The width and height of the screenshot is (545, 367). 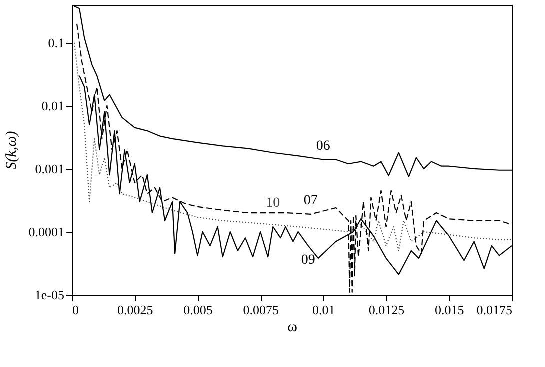 What do you see at coordinates (135, 310) in the screenshot?
I see `x-tick-label: 0.0025` at bounding box center [135, 310].